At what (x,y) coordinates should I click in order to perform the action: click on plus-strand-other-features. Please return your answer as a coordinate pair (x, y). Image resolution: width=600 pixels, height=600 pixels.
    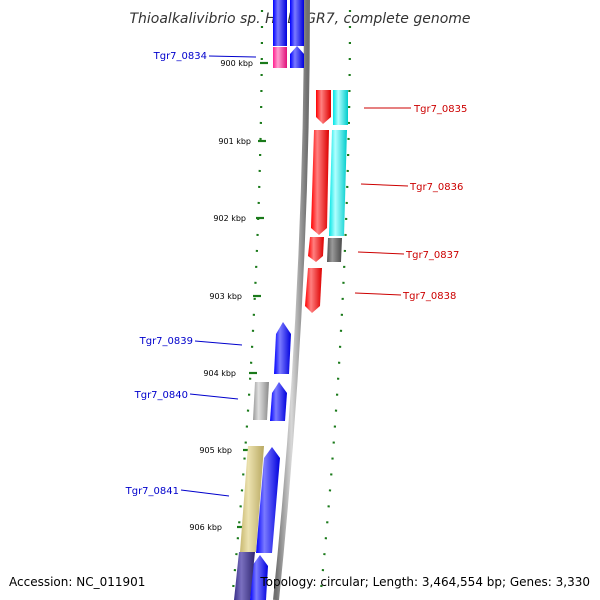
    Looking at the image, I should click on (337, 176).